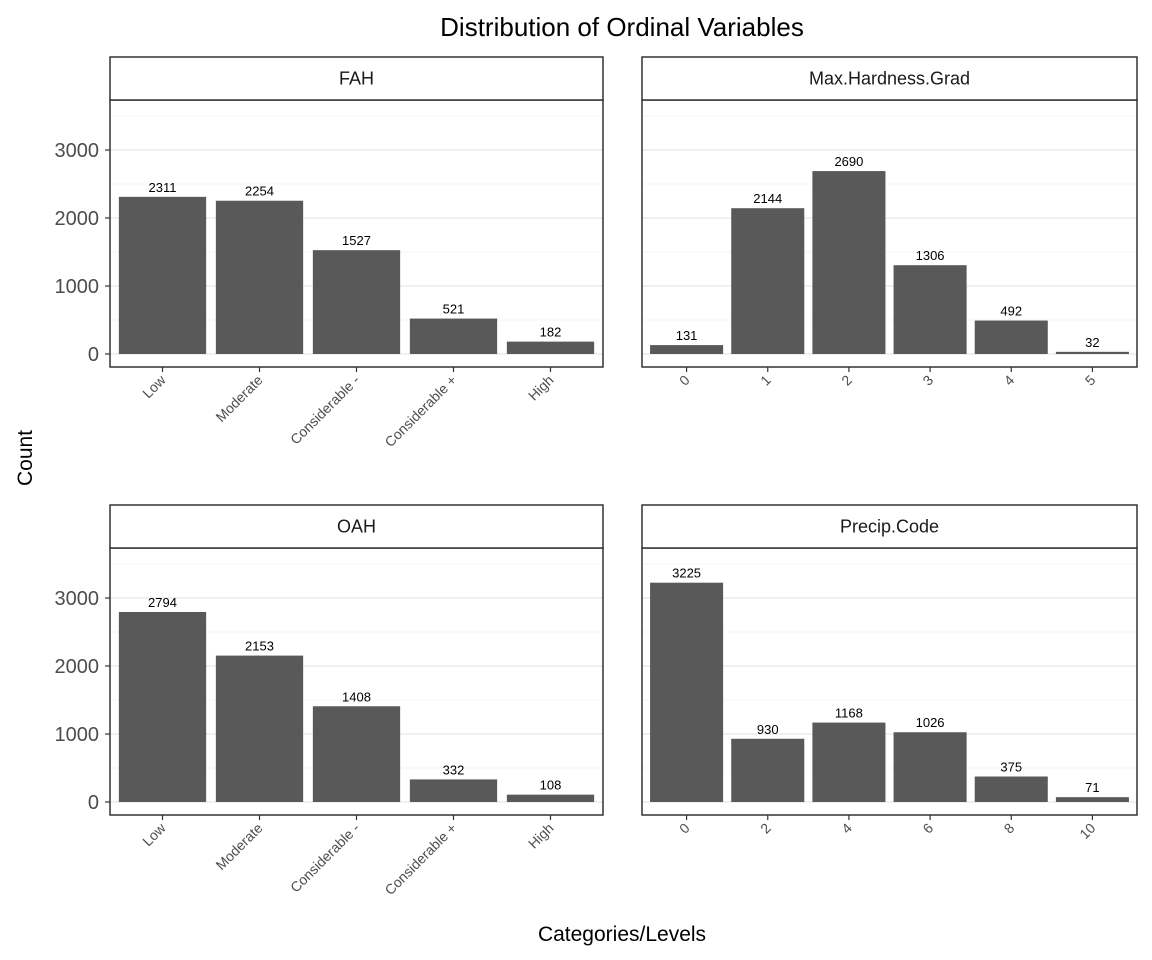  I want to click on data-label: 2794, so click(162, 602).